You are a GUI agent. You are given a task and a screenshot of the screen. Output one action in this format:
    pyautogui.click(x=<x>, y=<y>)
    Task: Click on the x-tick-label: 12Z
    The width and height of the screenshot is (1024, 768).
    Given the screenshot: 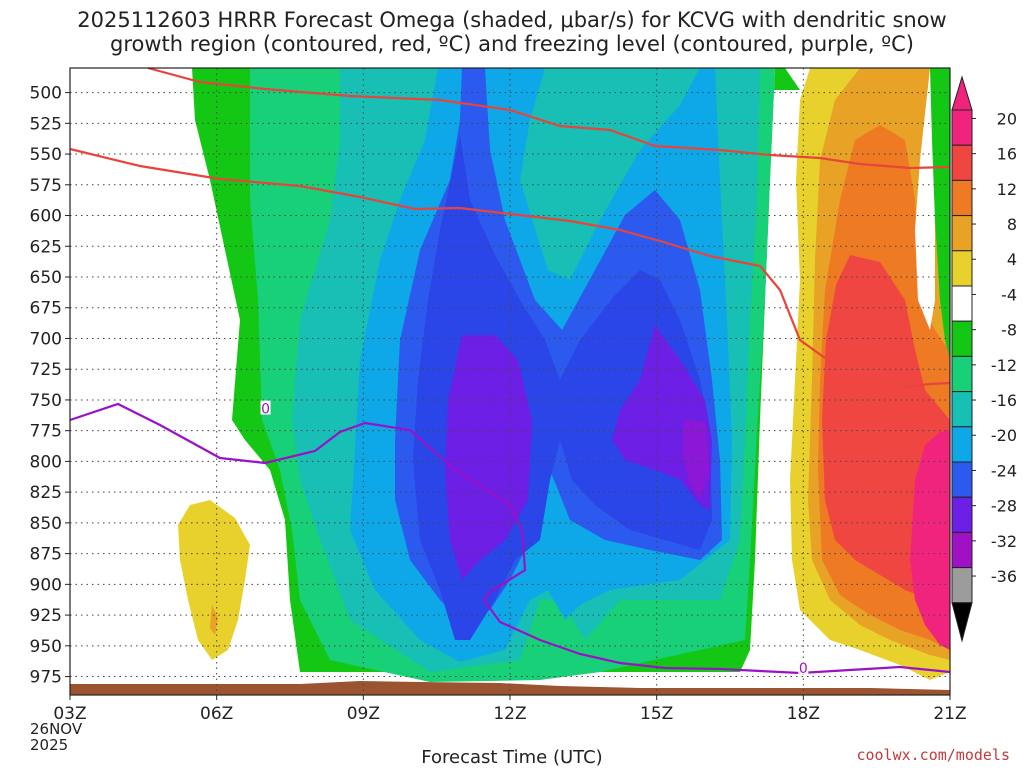 What is the action you would take?
    pyautogui.click(x=509, y=714)
    